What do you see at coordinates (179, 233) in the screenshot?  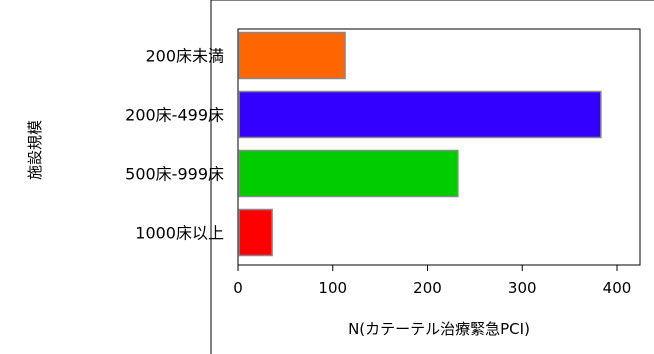 I see `category-label-4: 1000床以上` at bounding box center [179, 233].